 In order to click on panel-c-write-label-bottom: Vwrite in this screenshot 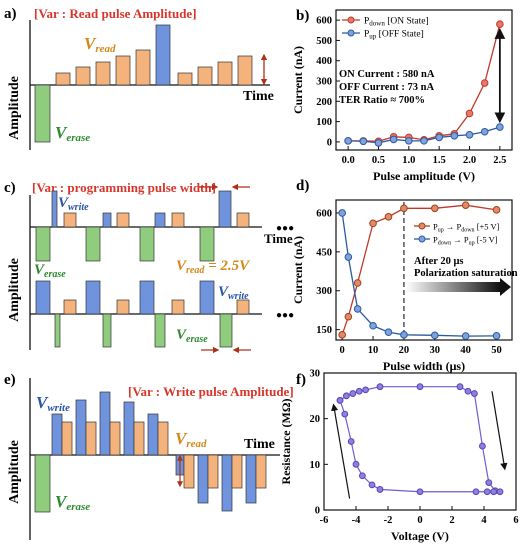, I will do `click(233, 293)`.